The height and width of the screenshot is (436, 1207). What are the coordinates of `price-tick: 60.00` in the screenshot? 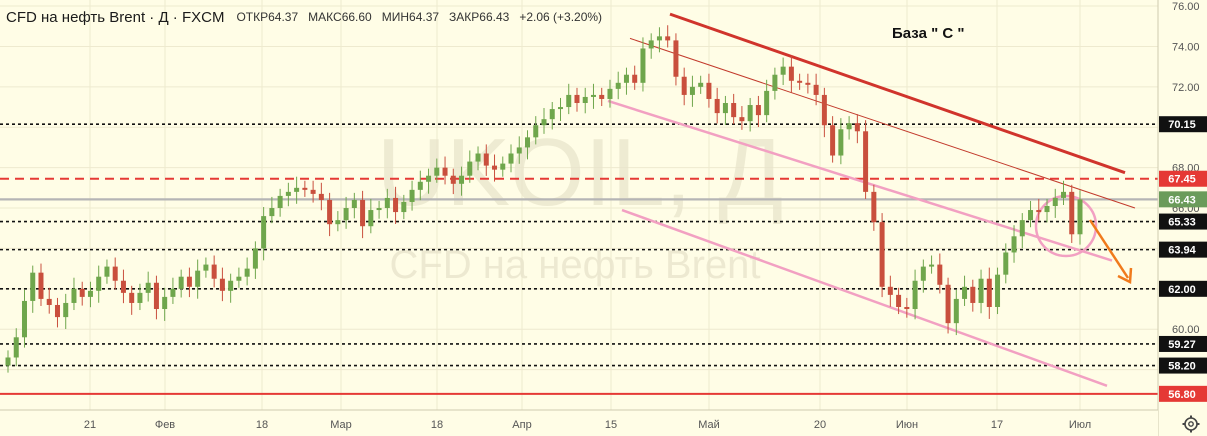 It's located at (1186, 330).